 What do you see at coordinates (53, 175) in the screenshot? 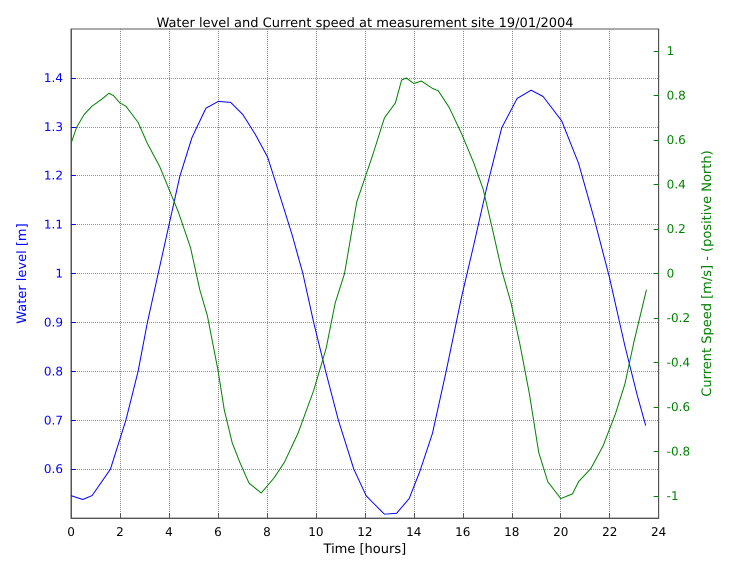
I see `y-tick-label: 1.2` at bounding box center [53, 175].